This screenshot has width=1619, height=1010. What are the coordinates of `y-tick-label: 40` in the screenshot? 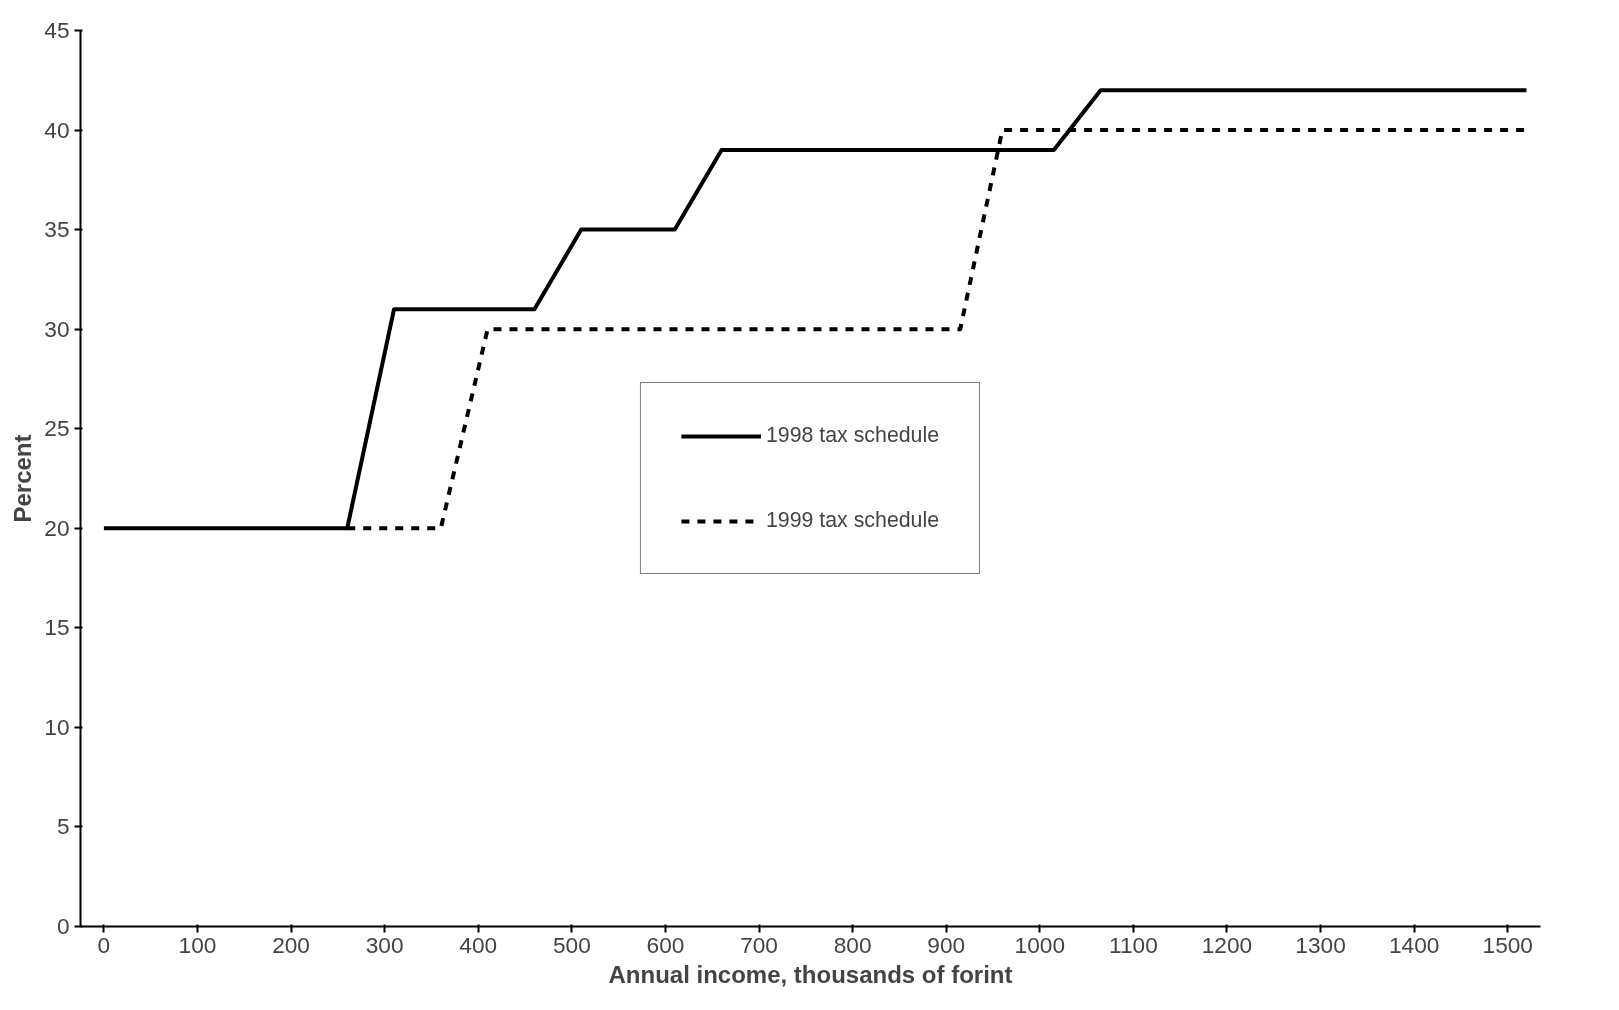 It's located at (57, 129).